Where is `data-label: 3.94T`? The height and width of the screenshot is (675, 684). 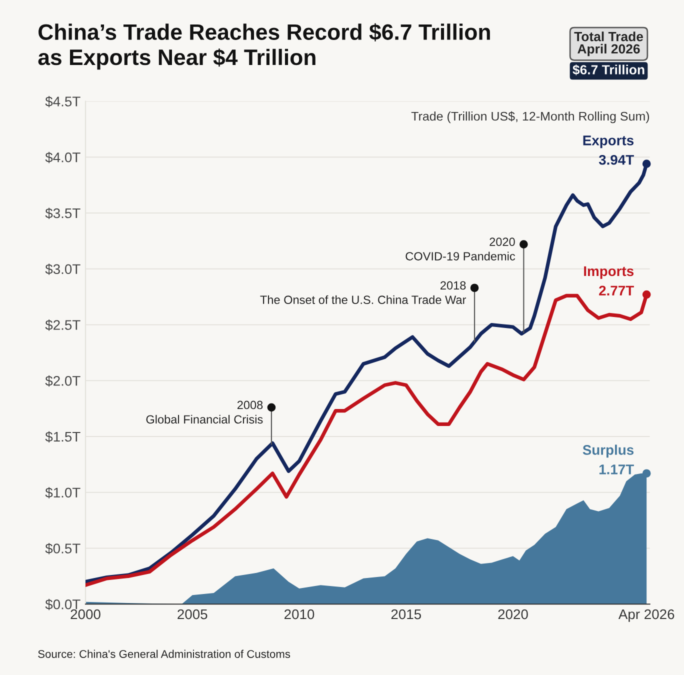
data-label: 3.94T is located at coordinates (616, 159).